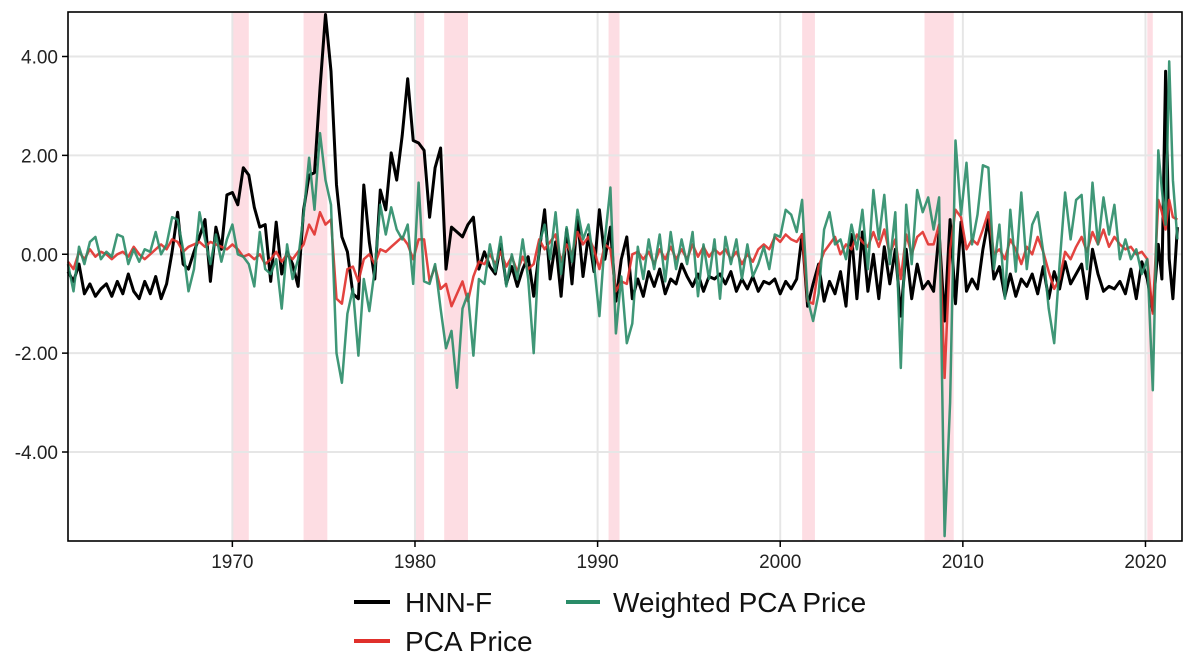  I want to click on legend-item-hnn-f: HNN-F, so click(423, 602).